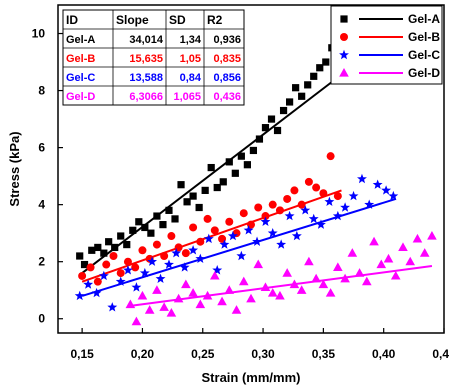 The image size is (449, 389). What do you see at coordinates (424, 55) in the screenshot?
I see `legend-label-gel-c: Gel-C` at bounding box center [424, 55].